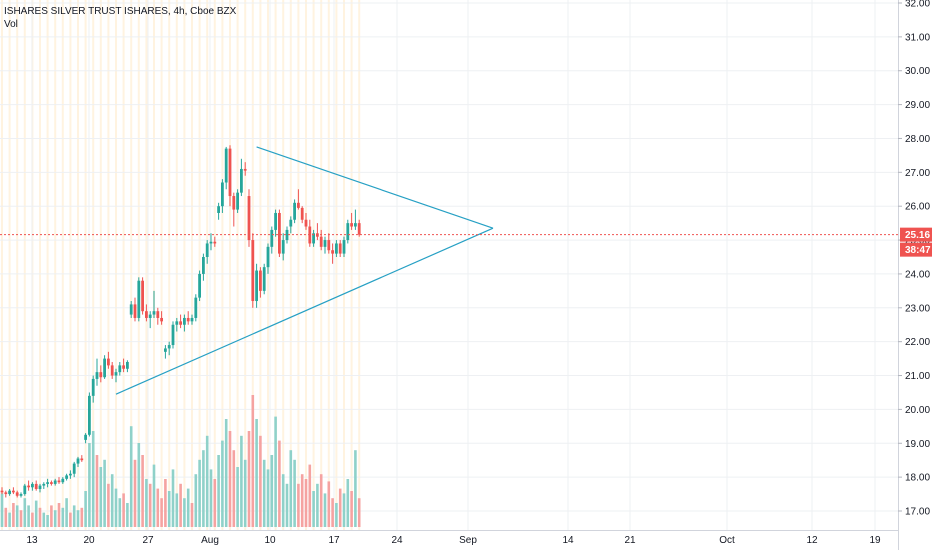  Describe the element at coordinates (917, 105) in the screenshot. I see `price-tick-label: 29.00` at that location.